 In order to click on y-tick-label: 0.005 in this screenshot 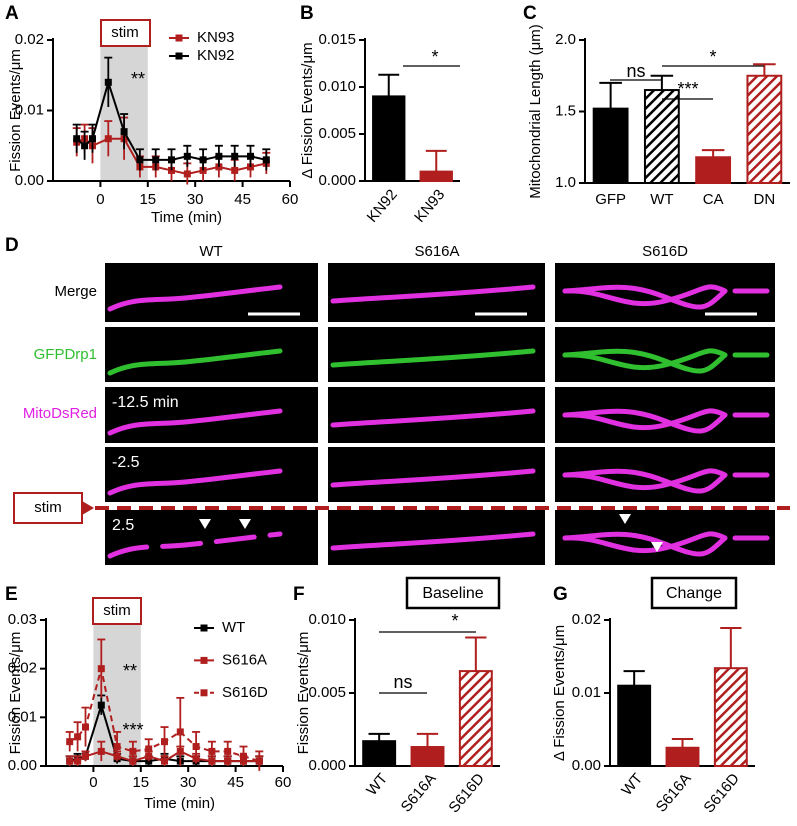, I will do `click(327, 692)`.